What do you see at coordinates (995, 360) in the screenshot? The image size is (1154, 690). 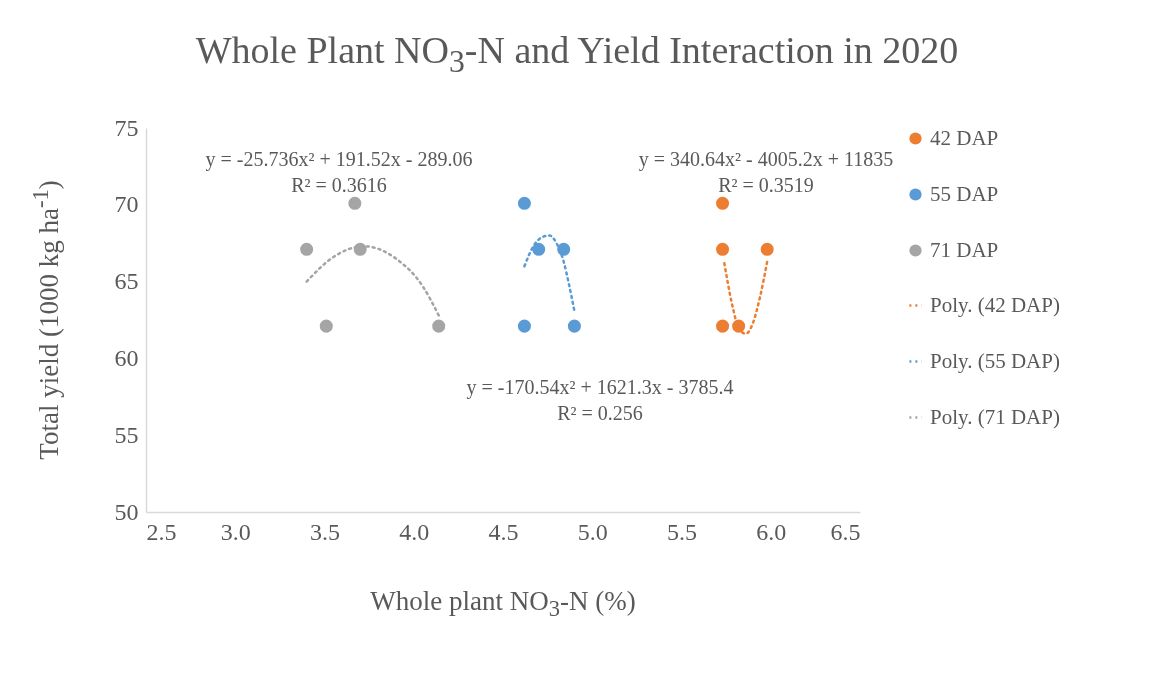 I see `legend-label: Poly. (55 DAP)` at bounding box center [995, 360].